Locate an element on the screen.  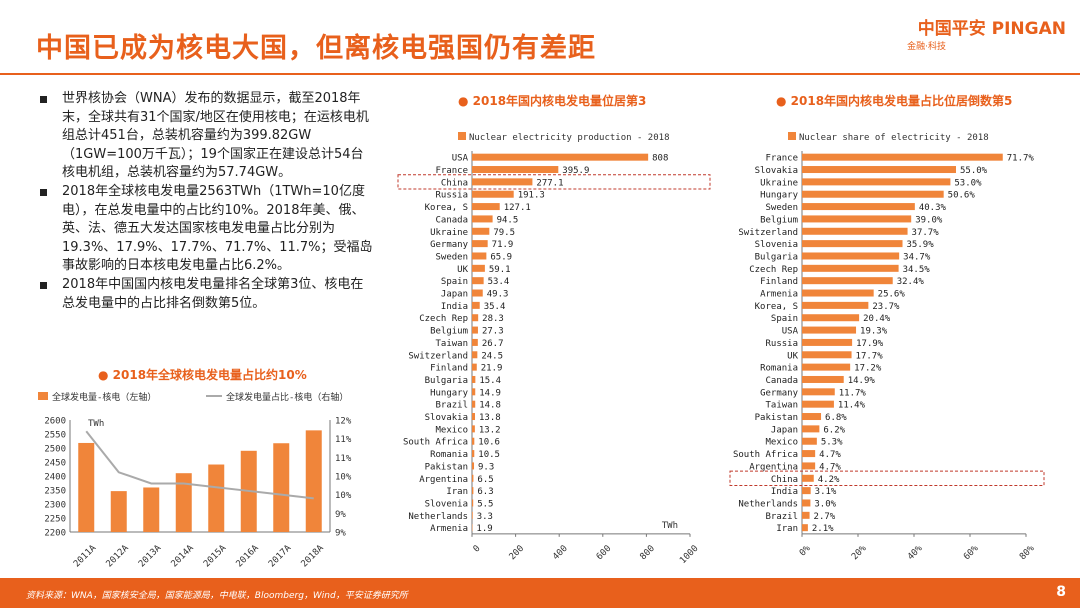
data-label: 71.9 is located at coordinates (503, 245).